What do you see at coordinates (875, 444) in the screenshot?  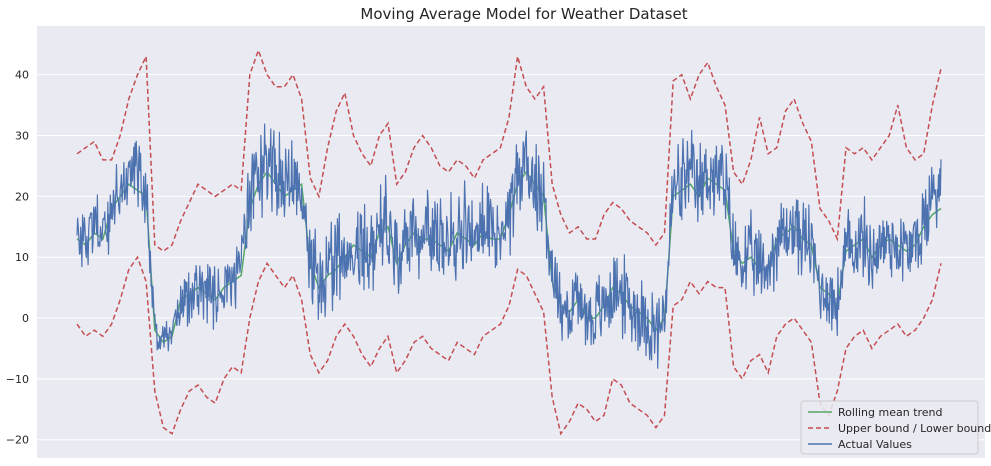 I see `legend-label-actual: Actual Values` at bounding box center [875, 444].